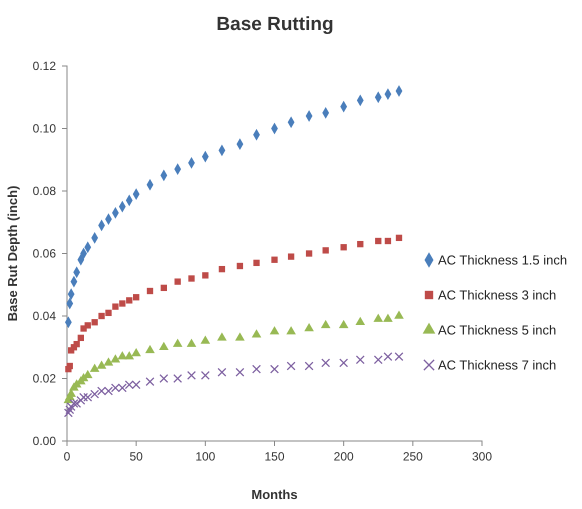  Describe the element at coordinates (44, 441) in the screenshot. I see `y-tick-label: 0.00` at that location.